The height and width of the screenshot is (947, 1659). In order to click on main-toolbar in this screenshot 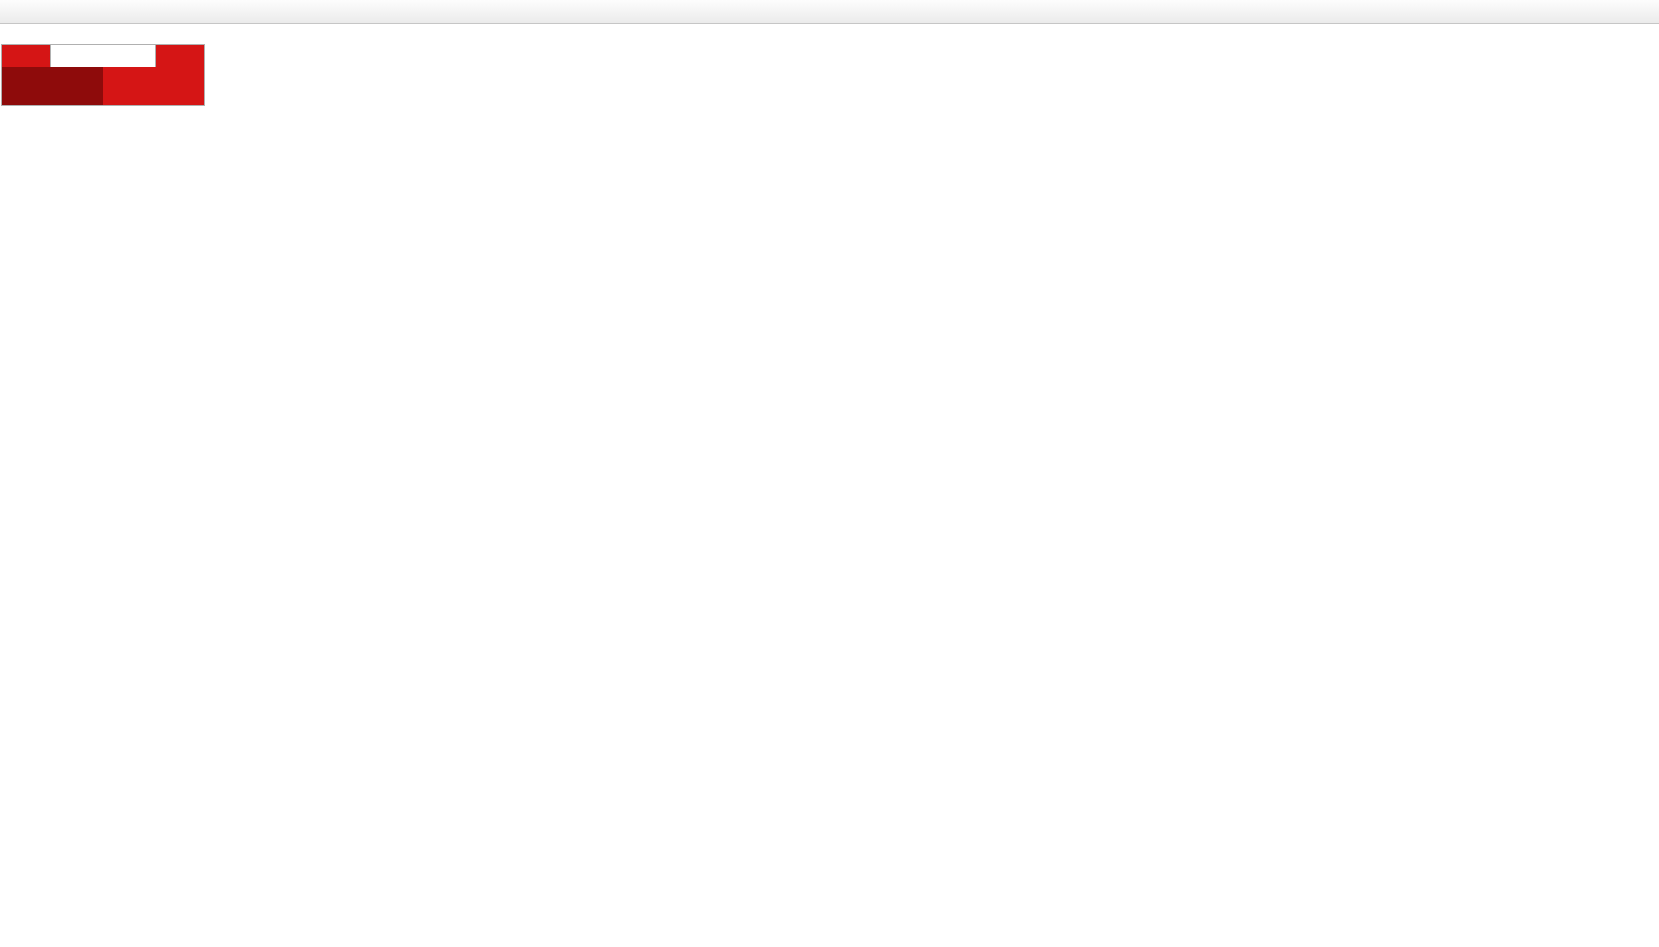, I will do `click(829, 12)`.